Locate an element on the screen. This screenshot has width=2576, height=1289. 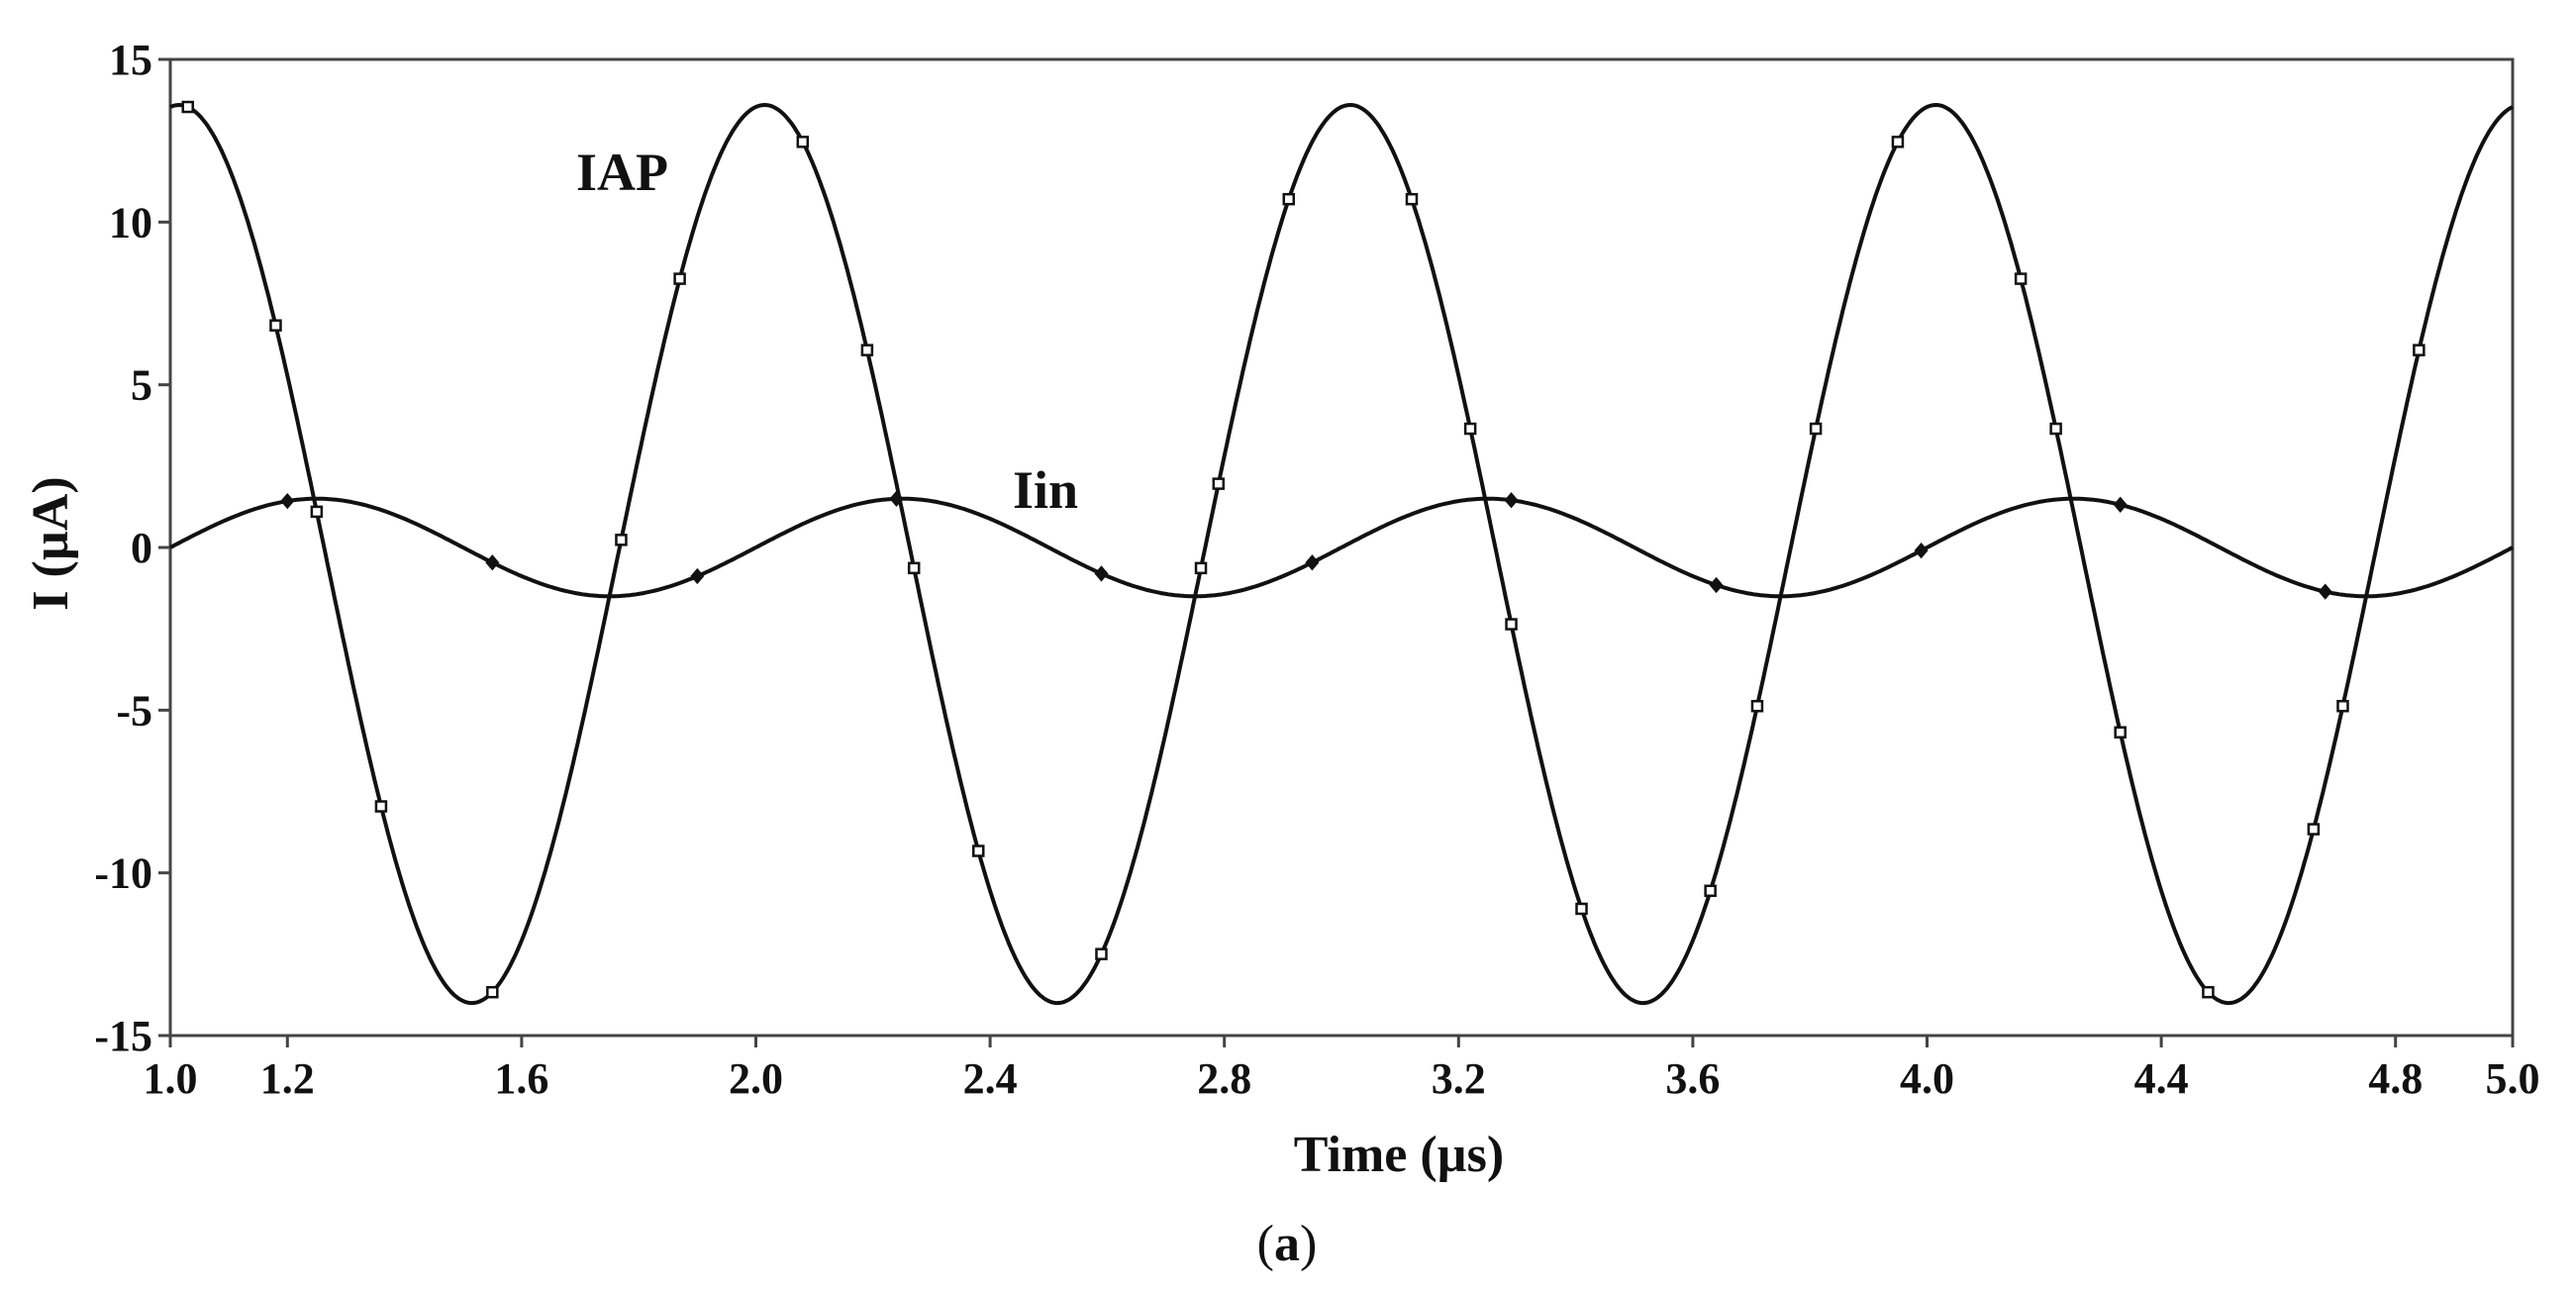
figure-caption: (a) is located at coordinates (1288, 1244).